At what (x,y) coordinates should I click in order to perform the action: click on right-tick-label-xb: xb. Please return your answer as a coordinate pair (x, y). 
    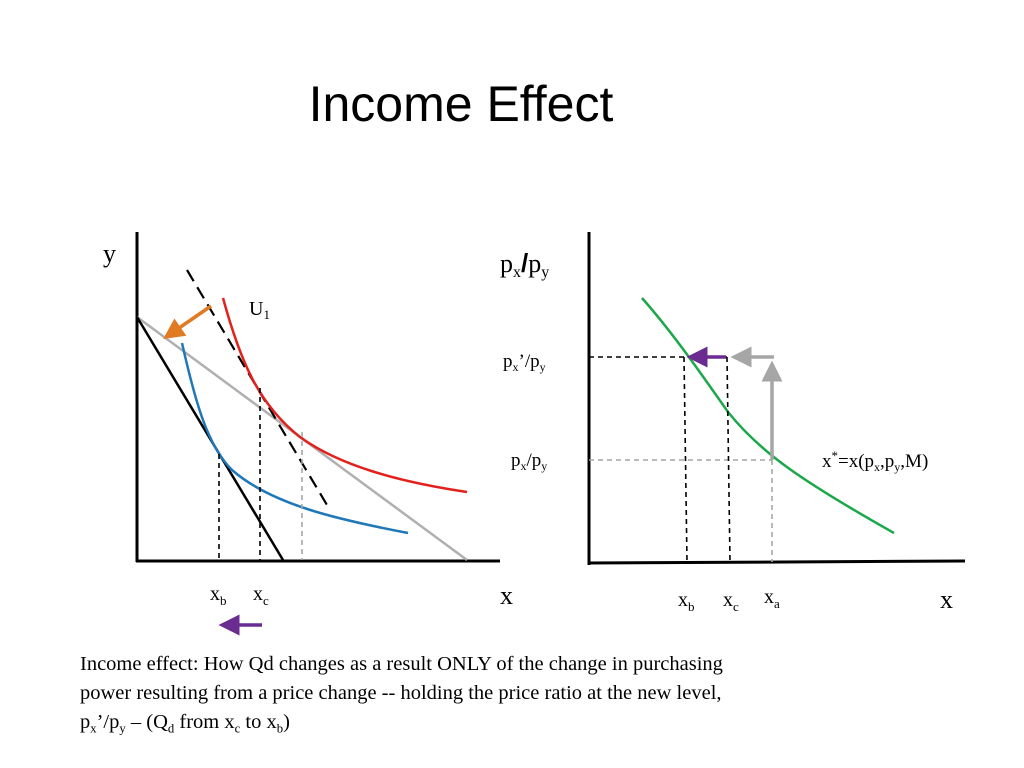
    Looking at the image, I should click on (686, 601).